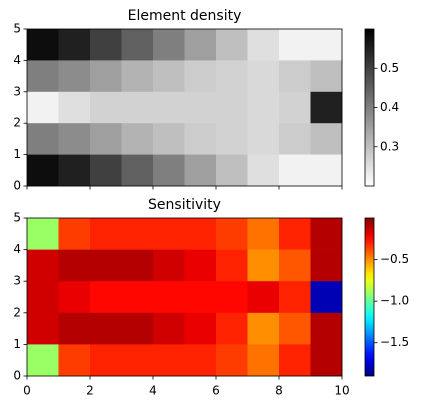 The image size is (423, 407). What do you see at coordinates (216, 391) in the screenshot?
I see `x-tick-label: 6` at bounding box center [216, 391].